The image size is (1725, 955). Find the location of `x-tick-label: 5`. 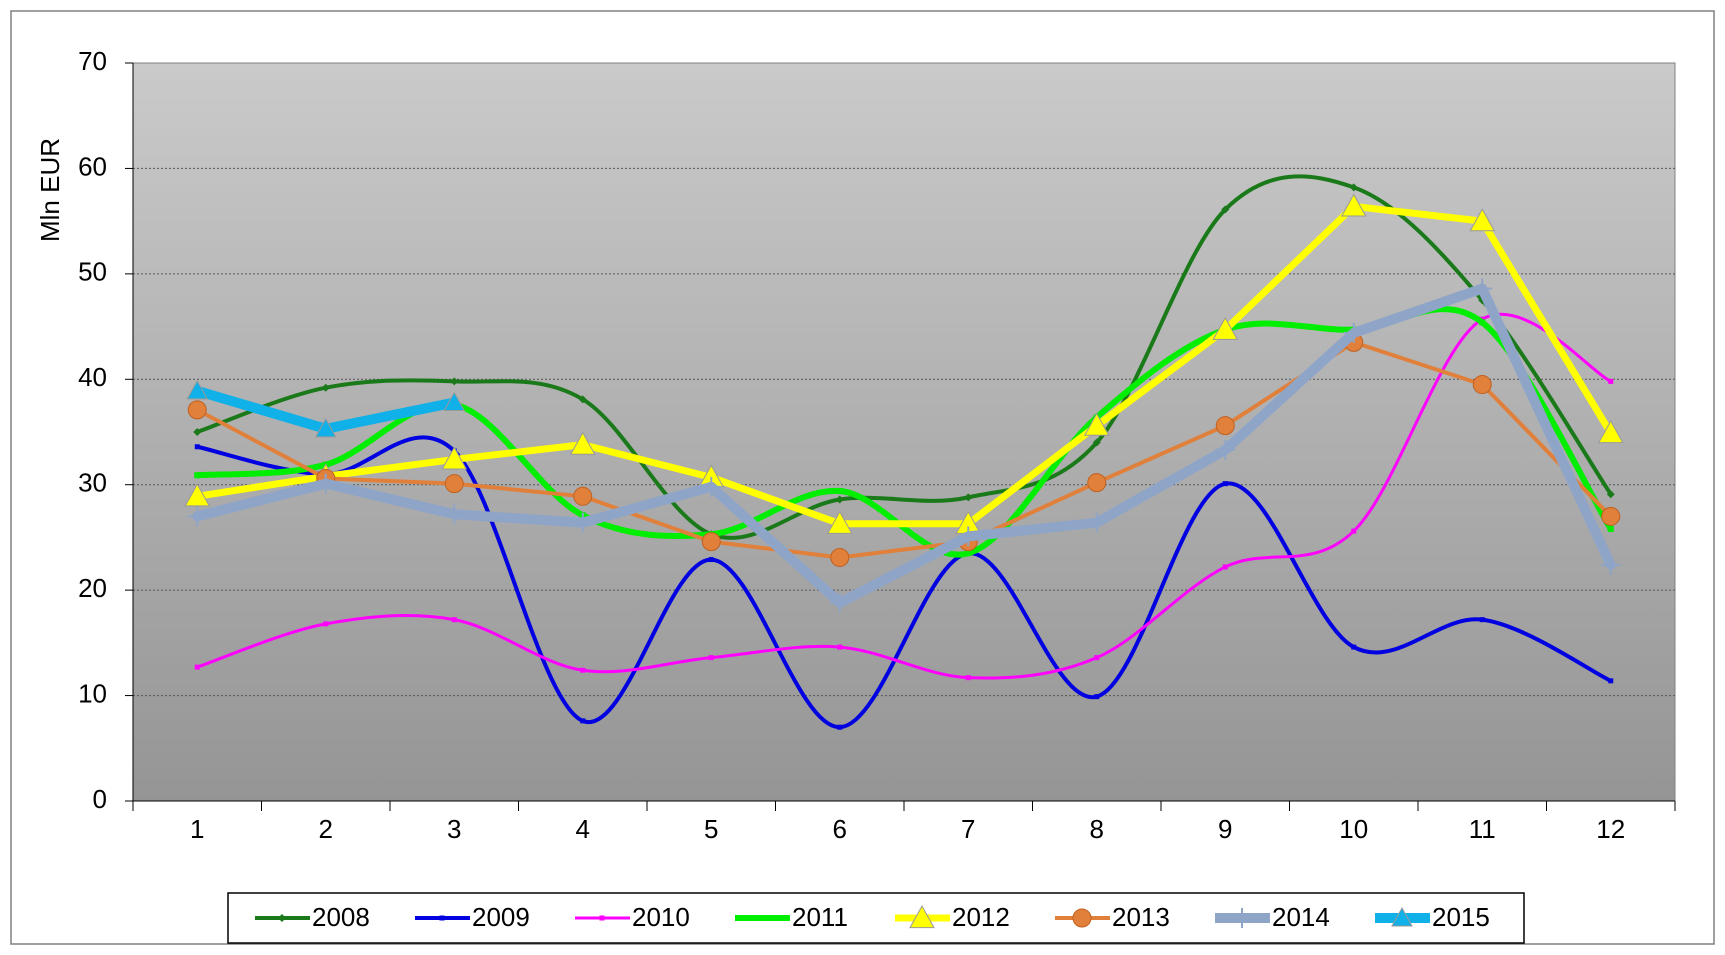

x-tick-label: 5 is located at coordinates (711, 829).